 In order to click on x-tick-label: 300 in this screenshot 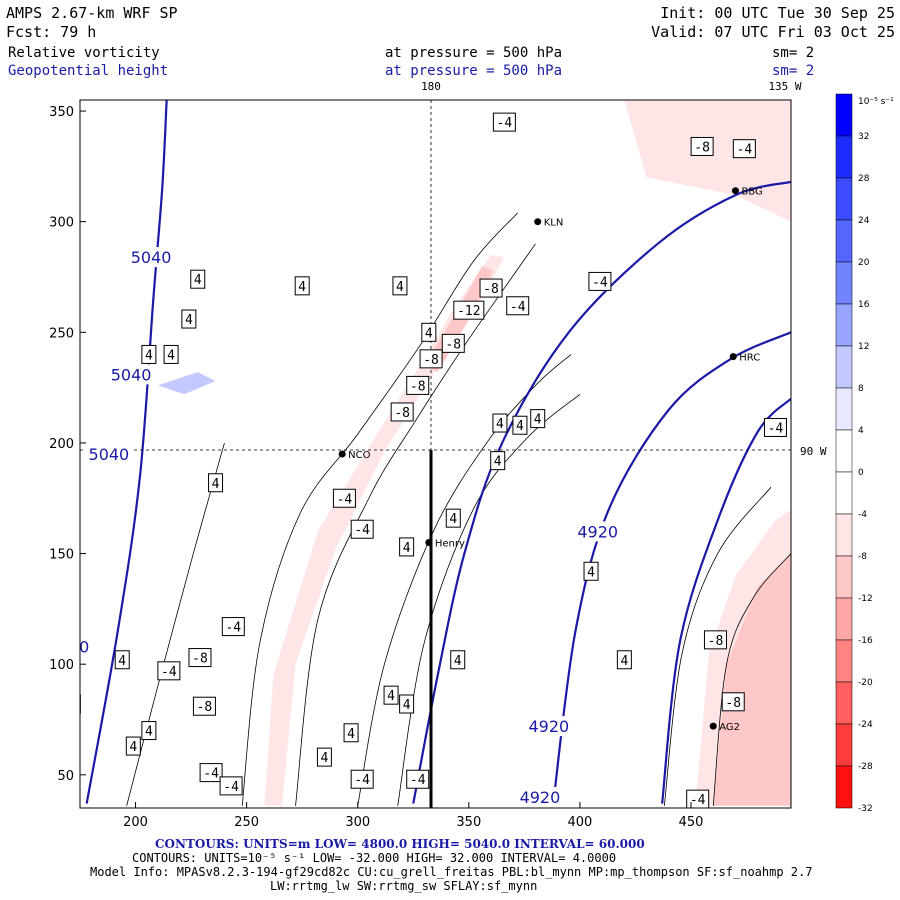, I will do `click(357, 822)`.